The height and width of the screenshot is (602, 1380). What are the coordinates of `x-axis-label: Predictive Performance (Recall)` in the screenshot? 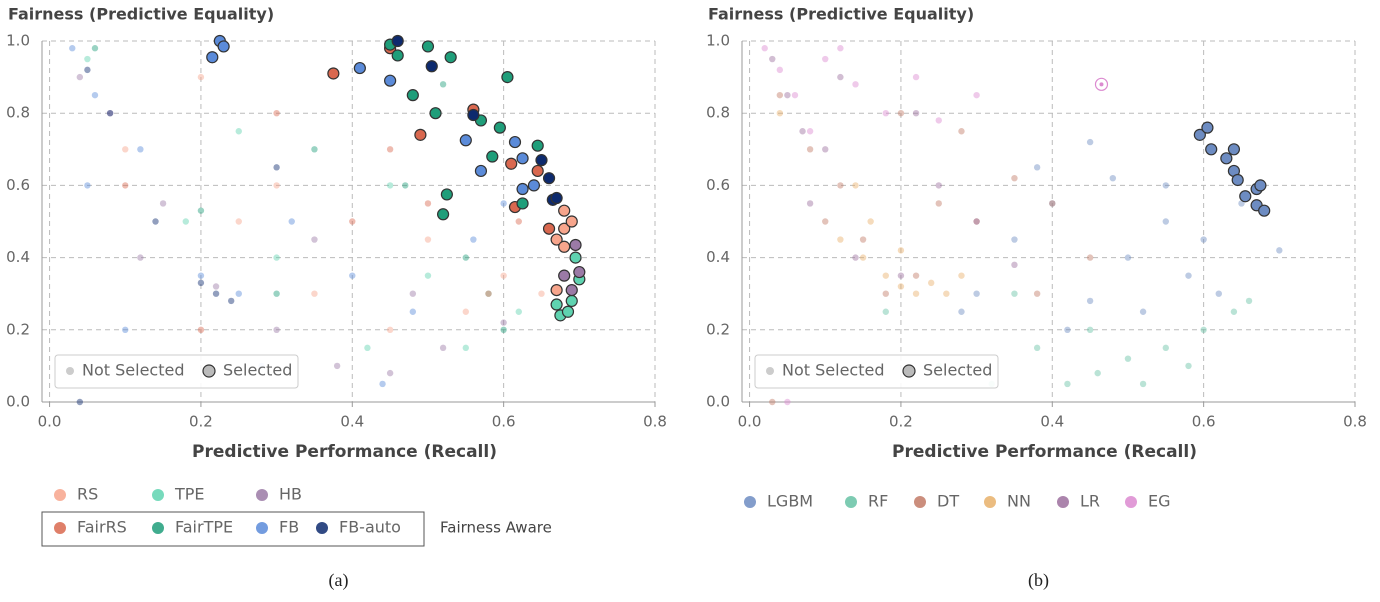 It's located at (344, 452).